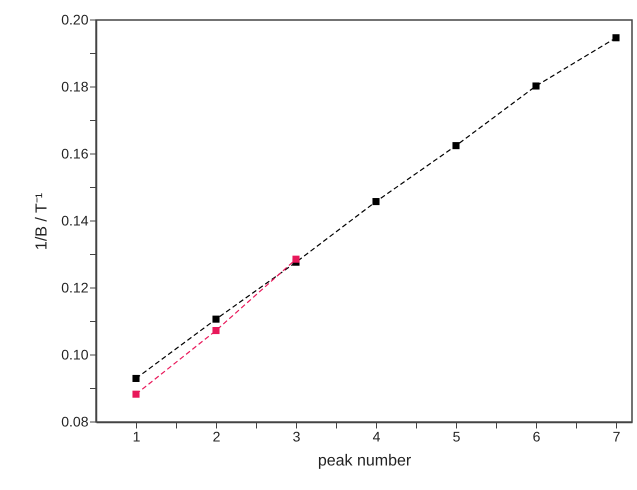 The width and height of the screenshot is (637, 490). What do you see at coordinates (365, 461) in the screenshot?
I see `x-axis-title: peak number` at bounding box center [365, 461].